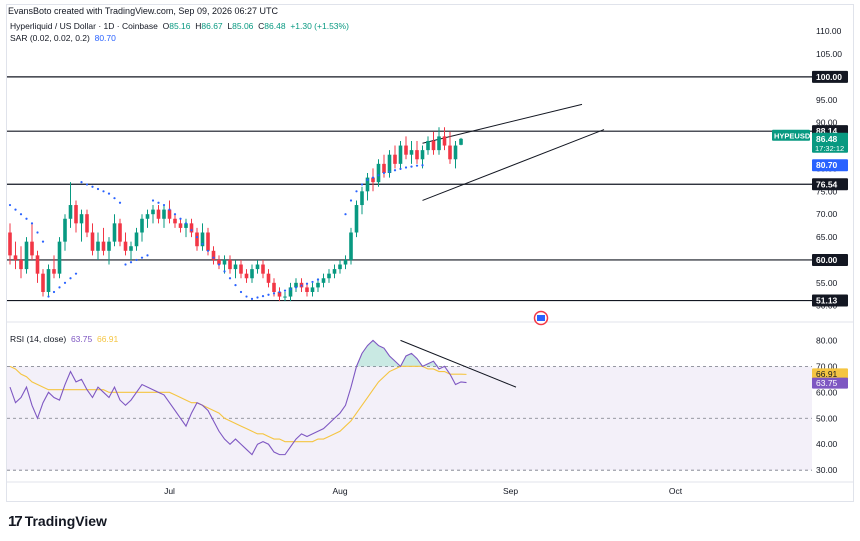 Image resolution: width=860 pixels, height=541 pixels. I want to click on symbol-badge-label: HYPEUSD, so click(792, 135).